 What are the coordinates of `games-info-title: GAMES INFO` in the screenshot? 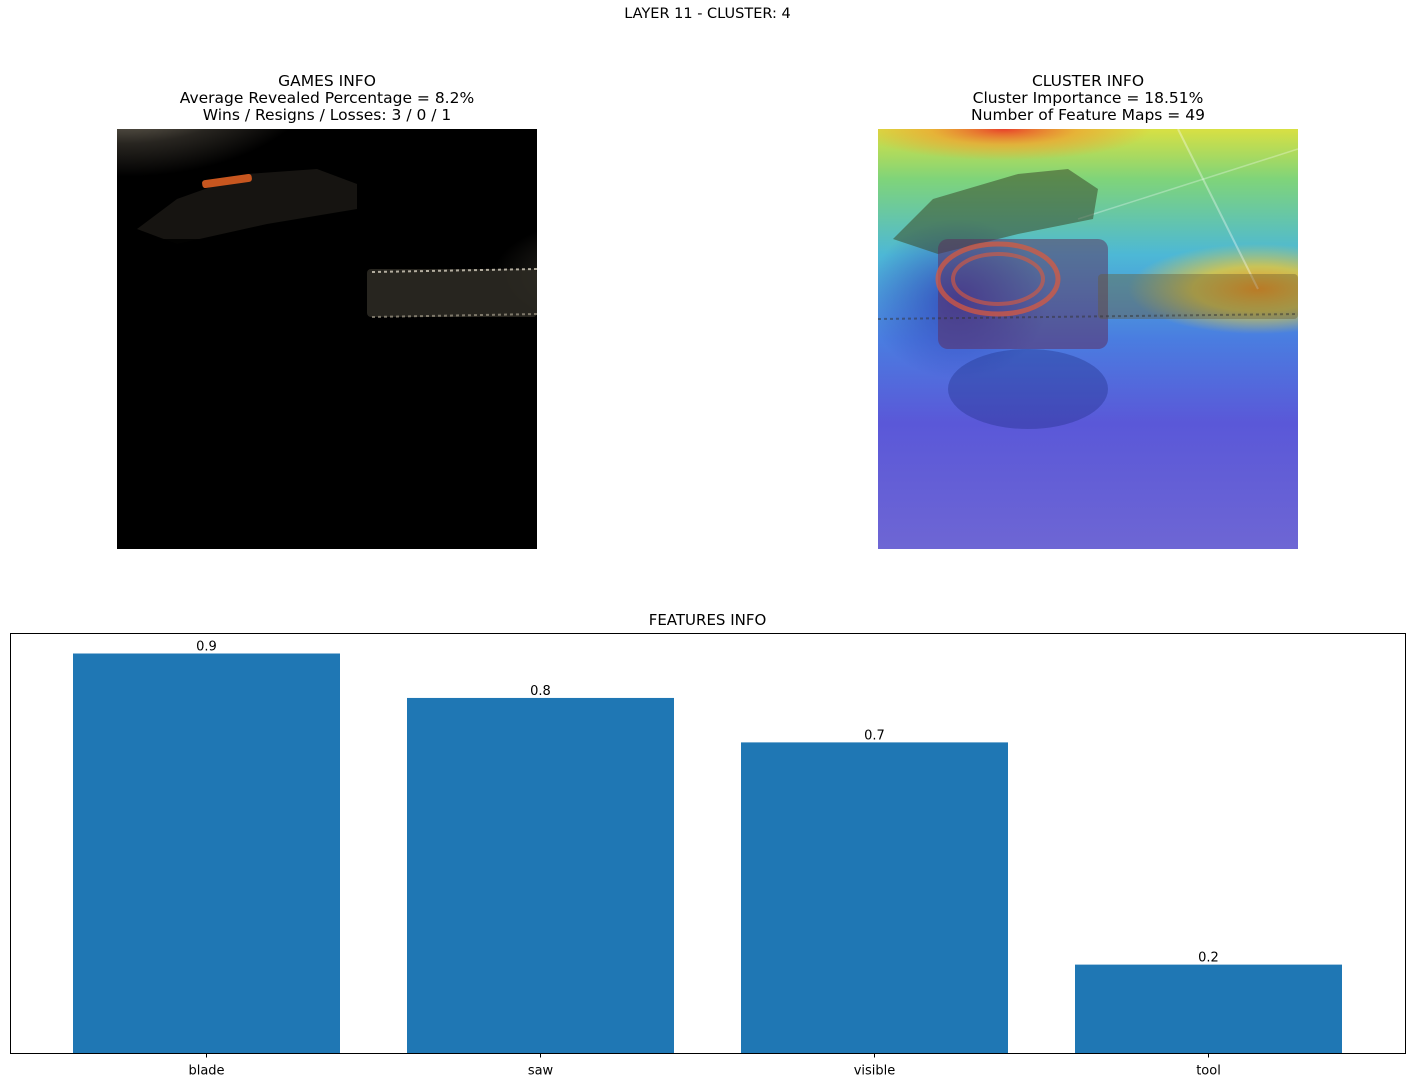 It's located at (327, 81).